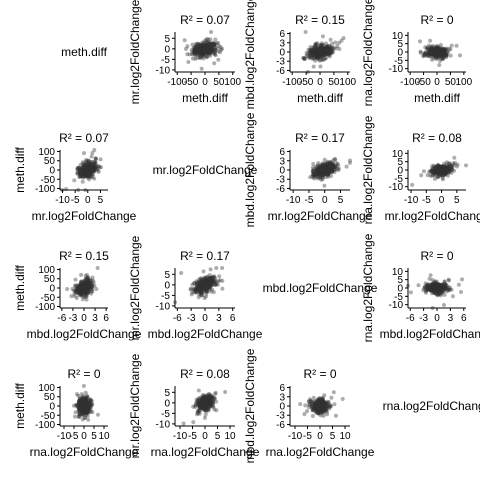  What do you see at coordinates (180, 436) in the screenshot?
I see `x-tick-label: -10` at bounding box center [180, 436].